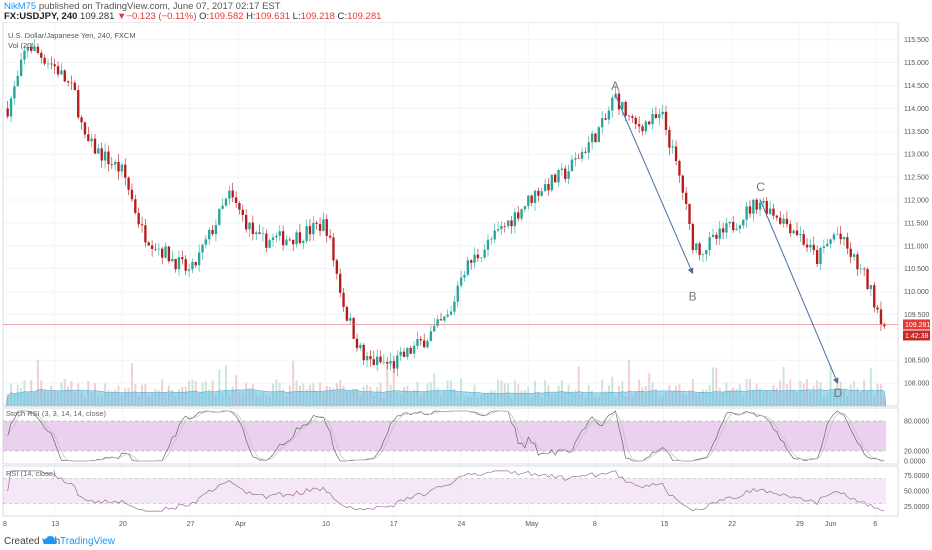 The height and width of the screenshot is (550, 932). What do you see at coordinates (916, 492) in the screenshot?
I see `rsi-tick-label: 50.0000` at bounding box center [916, 492].